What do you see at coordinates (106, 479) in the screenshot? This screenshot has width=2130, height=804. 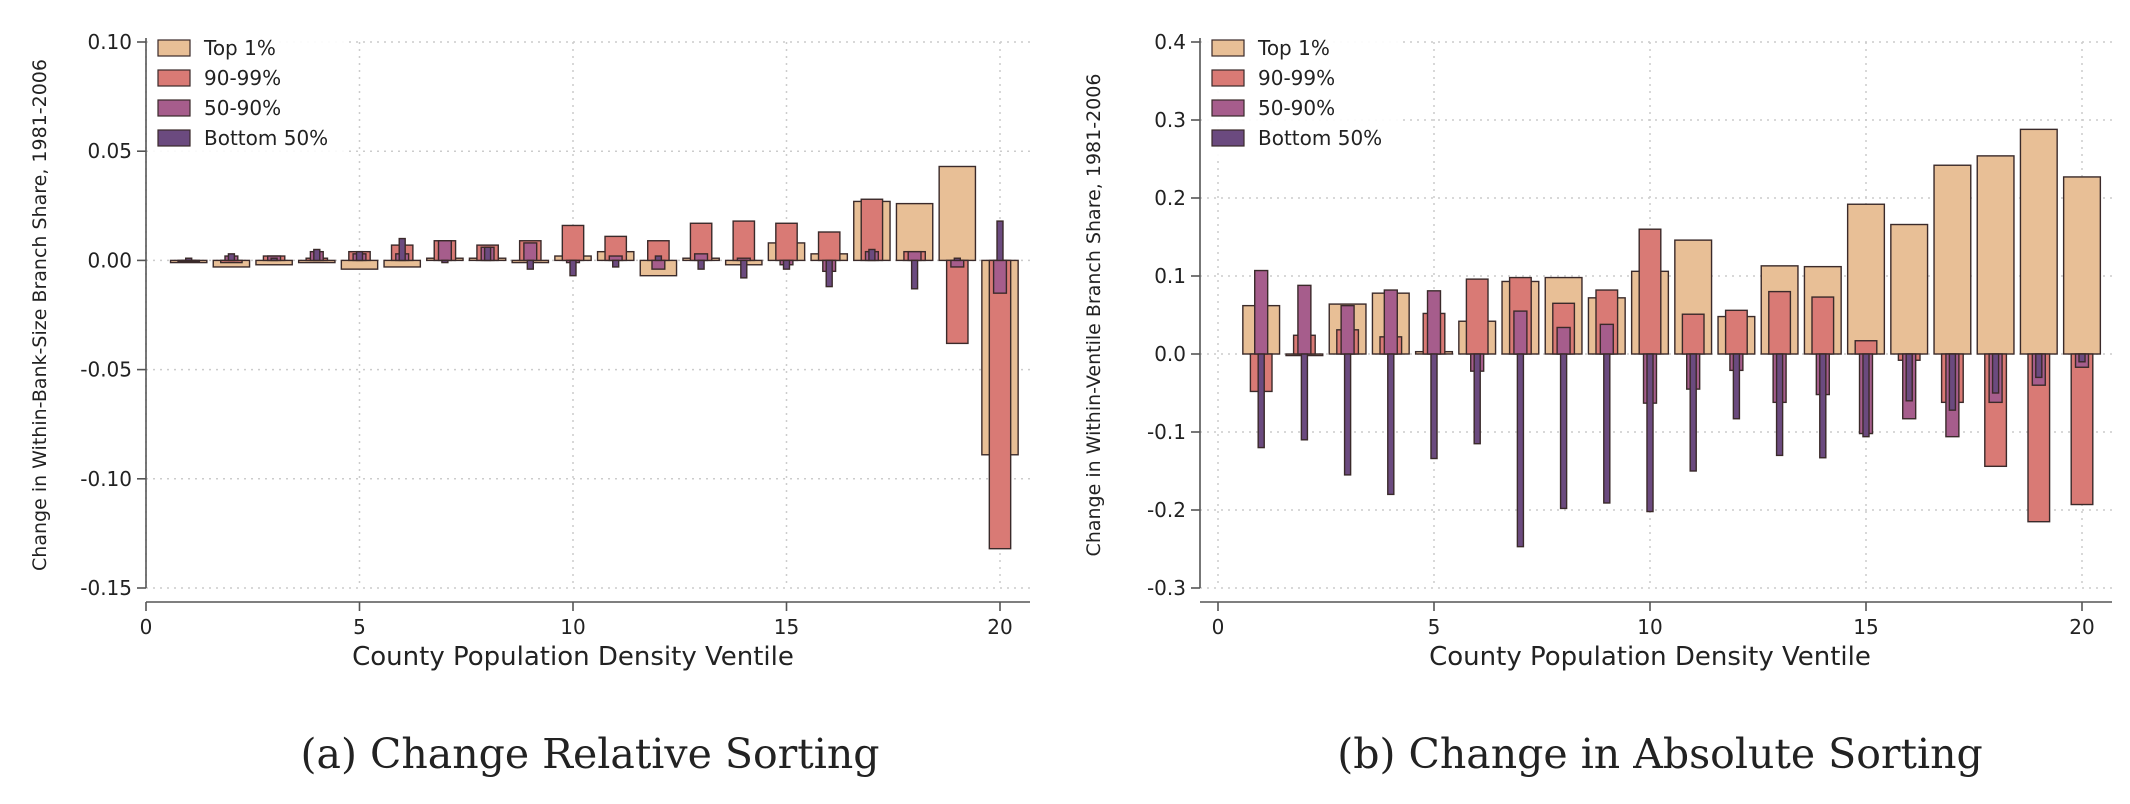 I see `y-tick-label: -0.10` at bounding box center [106, 479].